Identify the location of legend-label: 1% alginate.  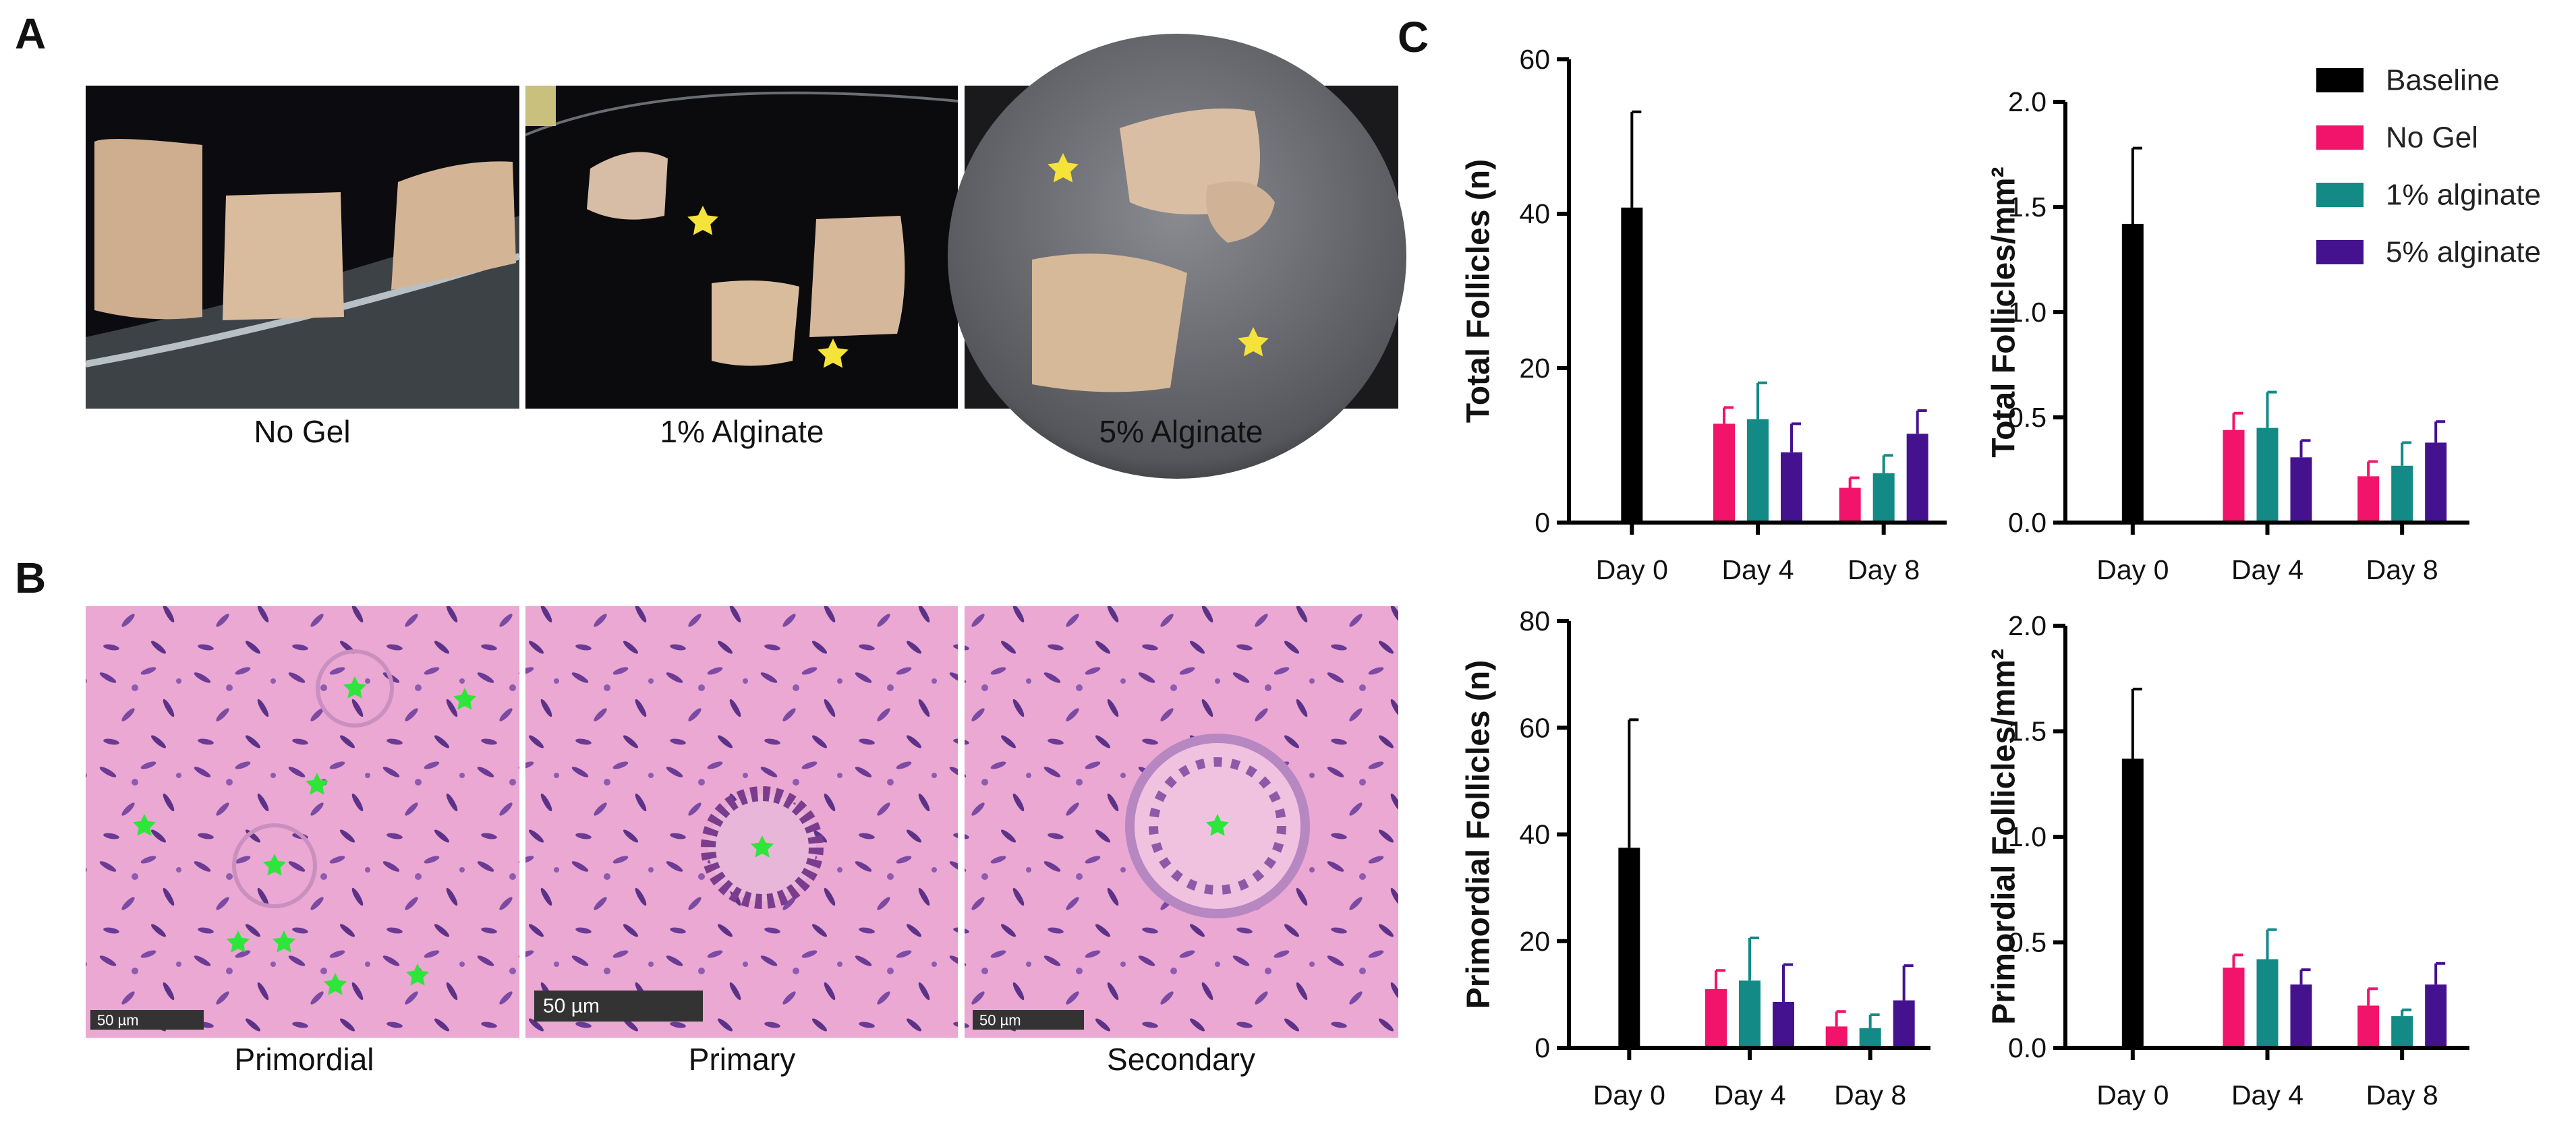
(2463, 195).